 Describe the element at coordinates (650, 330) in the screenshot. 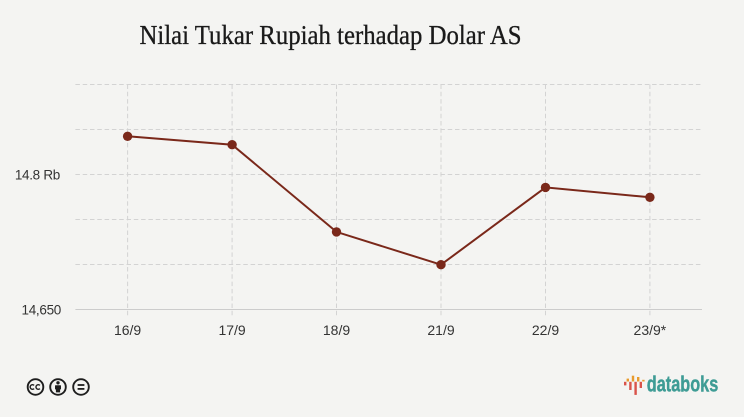

I see `svg-text: 23/9*` at that location.